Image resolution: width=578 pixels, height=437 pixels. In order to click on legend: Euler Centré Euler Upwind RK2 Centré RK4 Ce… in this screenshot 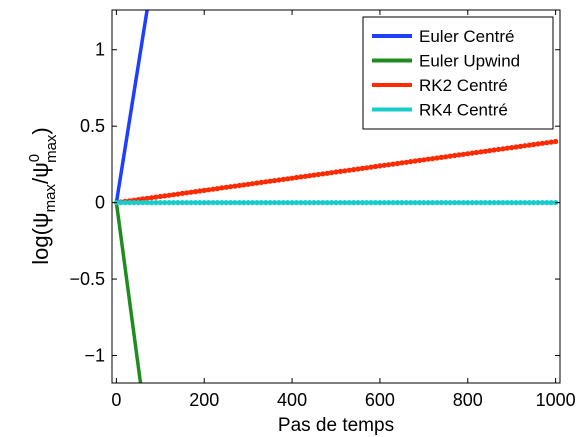, I will do `click(458, 73)`.